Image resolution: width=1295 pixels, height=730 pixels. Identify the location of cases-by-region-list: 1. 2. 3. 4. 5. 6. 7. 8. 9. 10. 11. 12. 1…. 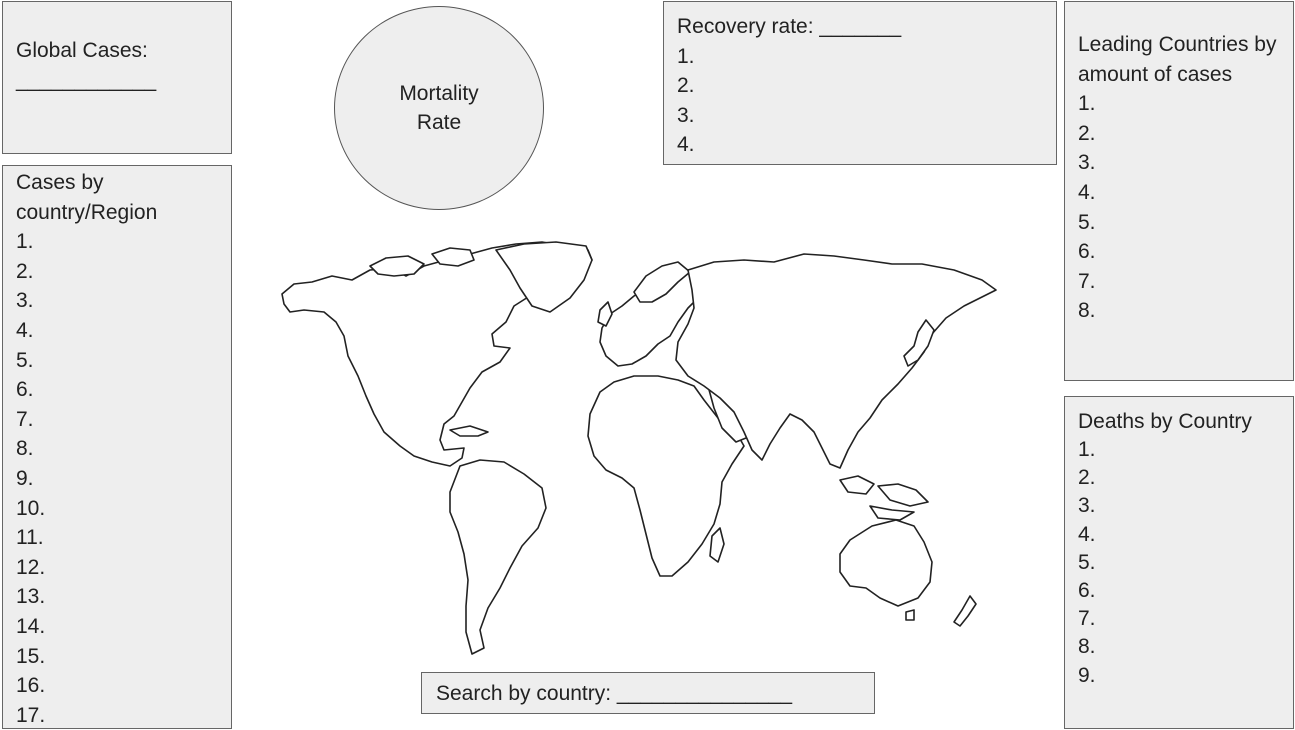
(117, 478).